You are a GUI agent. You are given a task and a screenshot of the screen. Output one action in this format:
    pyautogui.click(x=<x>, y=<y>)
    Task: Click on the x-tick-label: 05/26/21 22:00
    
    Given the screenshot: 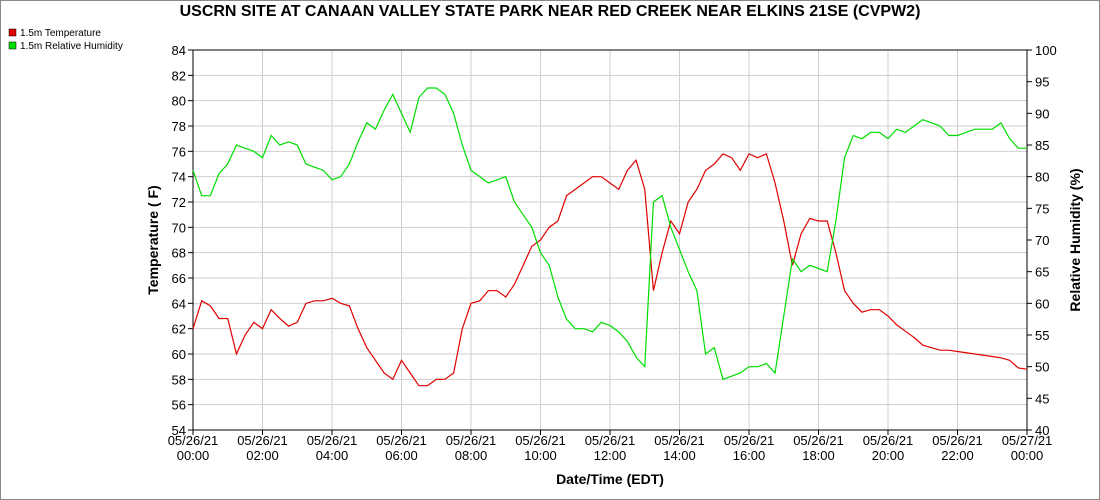 What is the action you would take?
    pyautogui.click(x=957, y=448)
    